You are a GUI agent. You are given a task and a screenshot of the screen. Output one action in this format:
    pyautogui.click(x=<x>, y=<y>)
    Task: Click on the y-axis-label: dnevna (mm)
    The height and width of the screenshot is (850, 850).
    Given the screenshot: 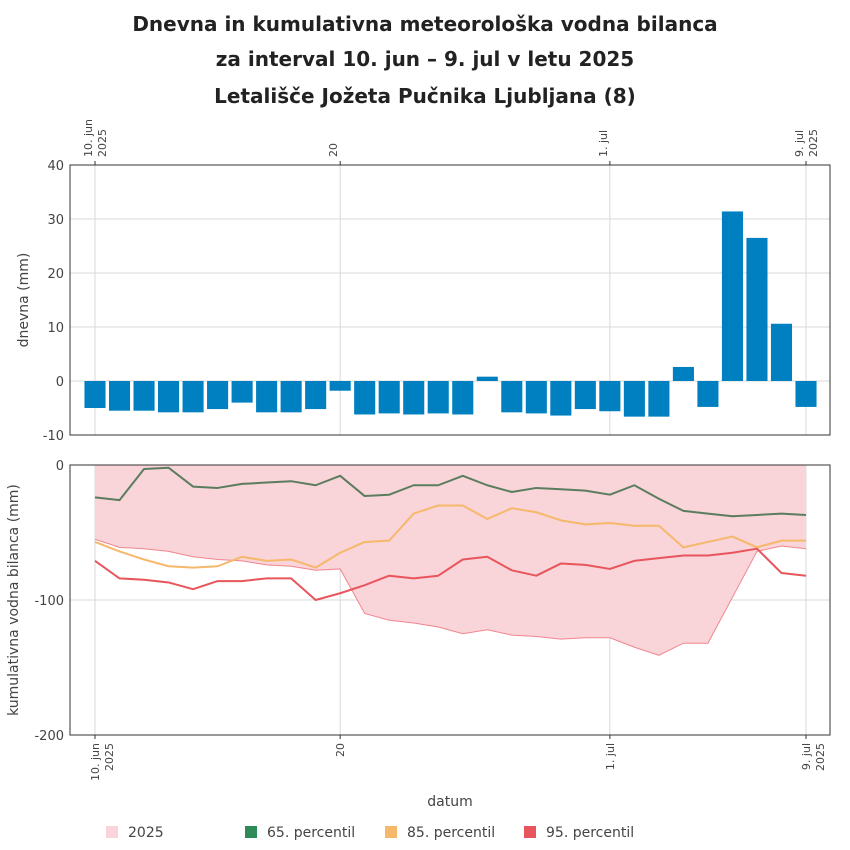 What is the action you would take?
    pyautogui.click(x=24, y=300)
    